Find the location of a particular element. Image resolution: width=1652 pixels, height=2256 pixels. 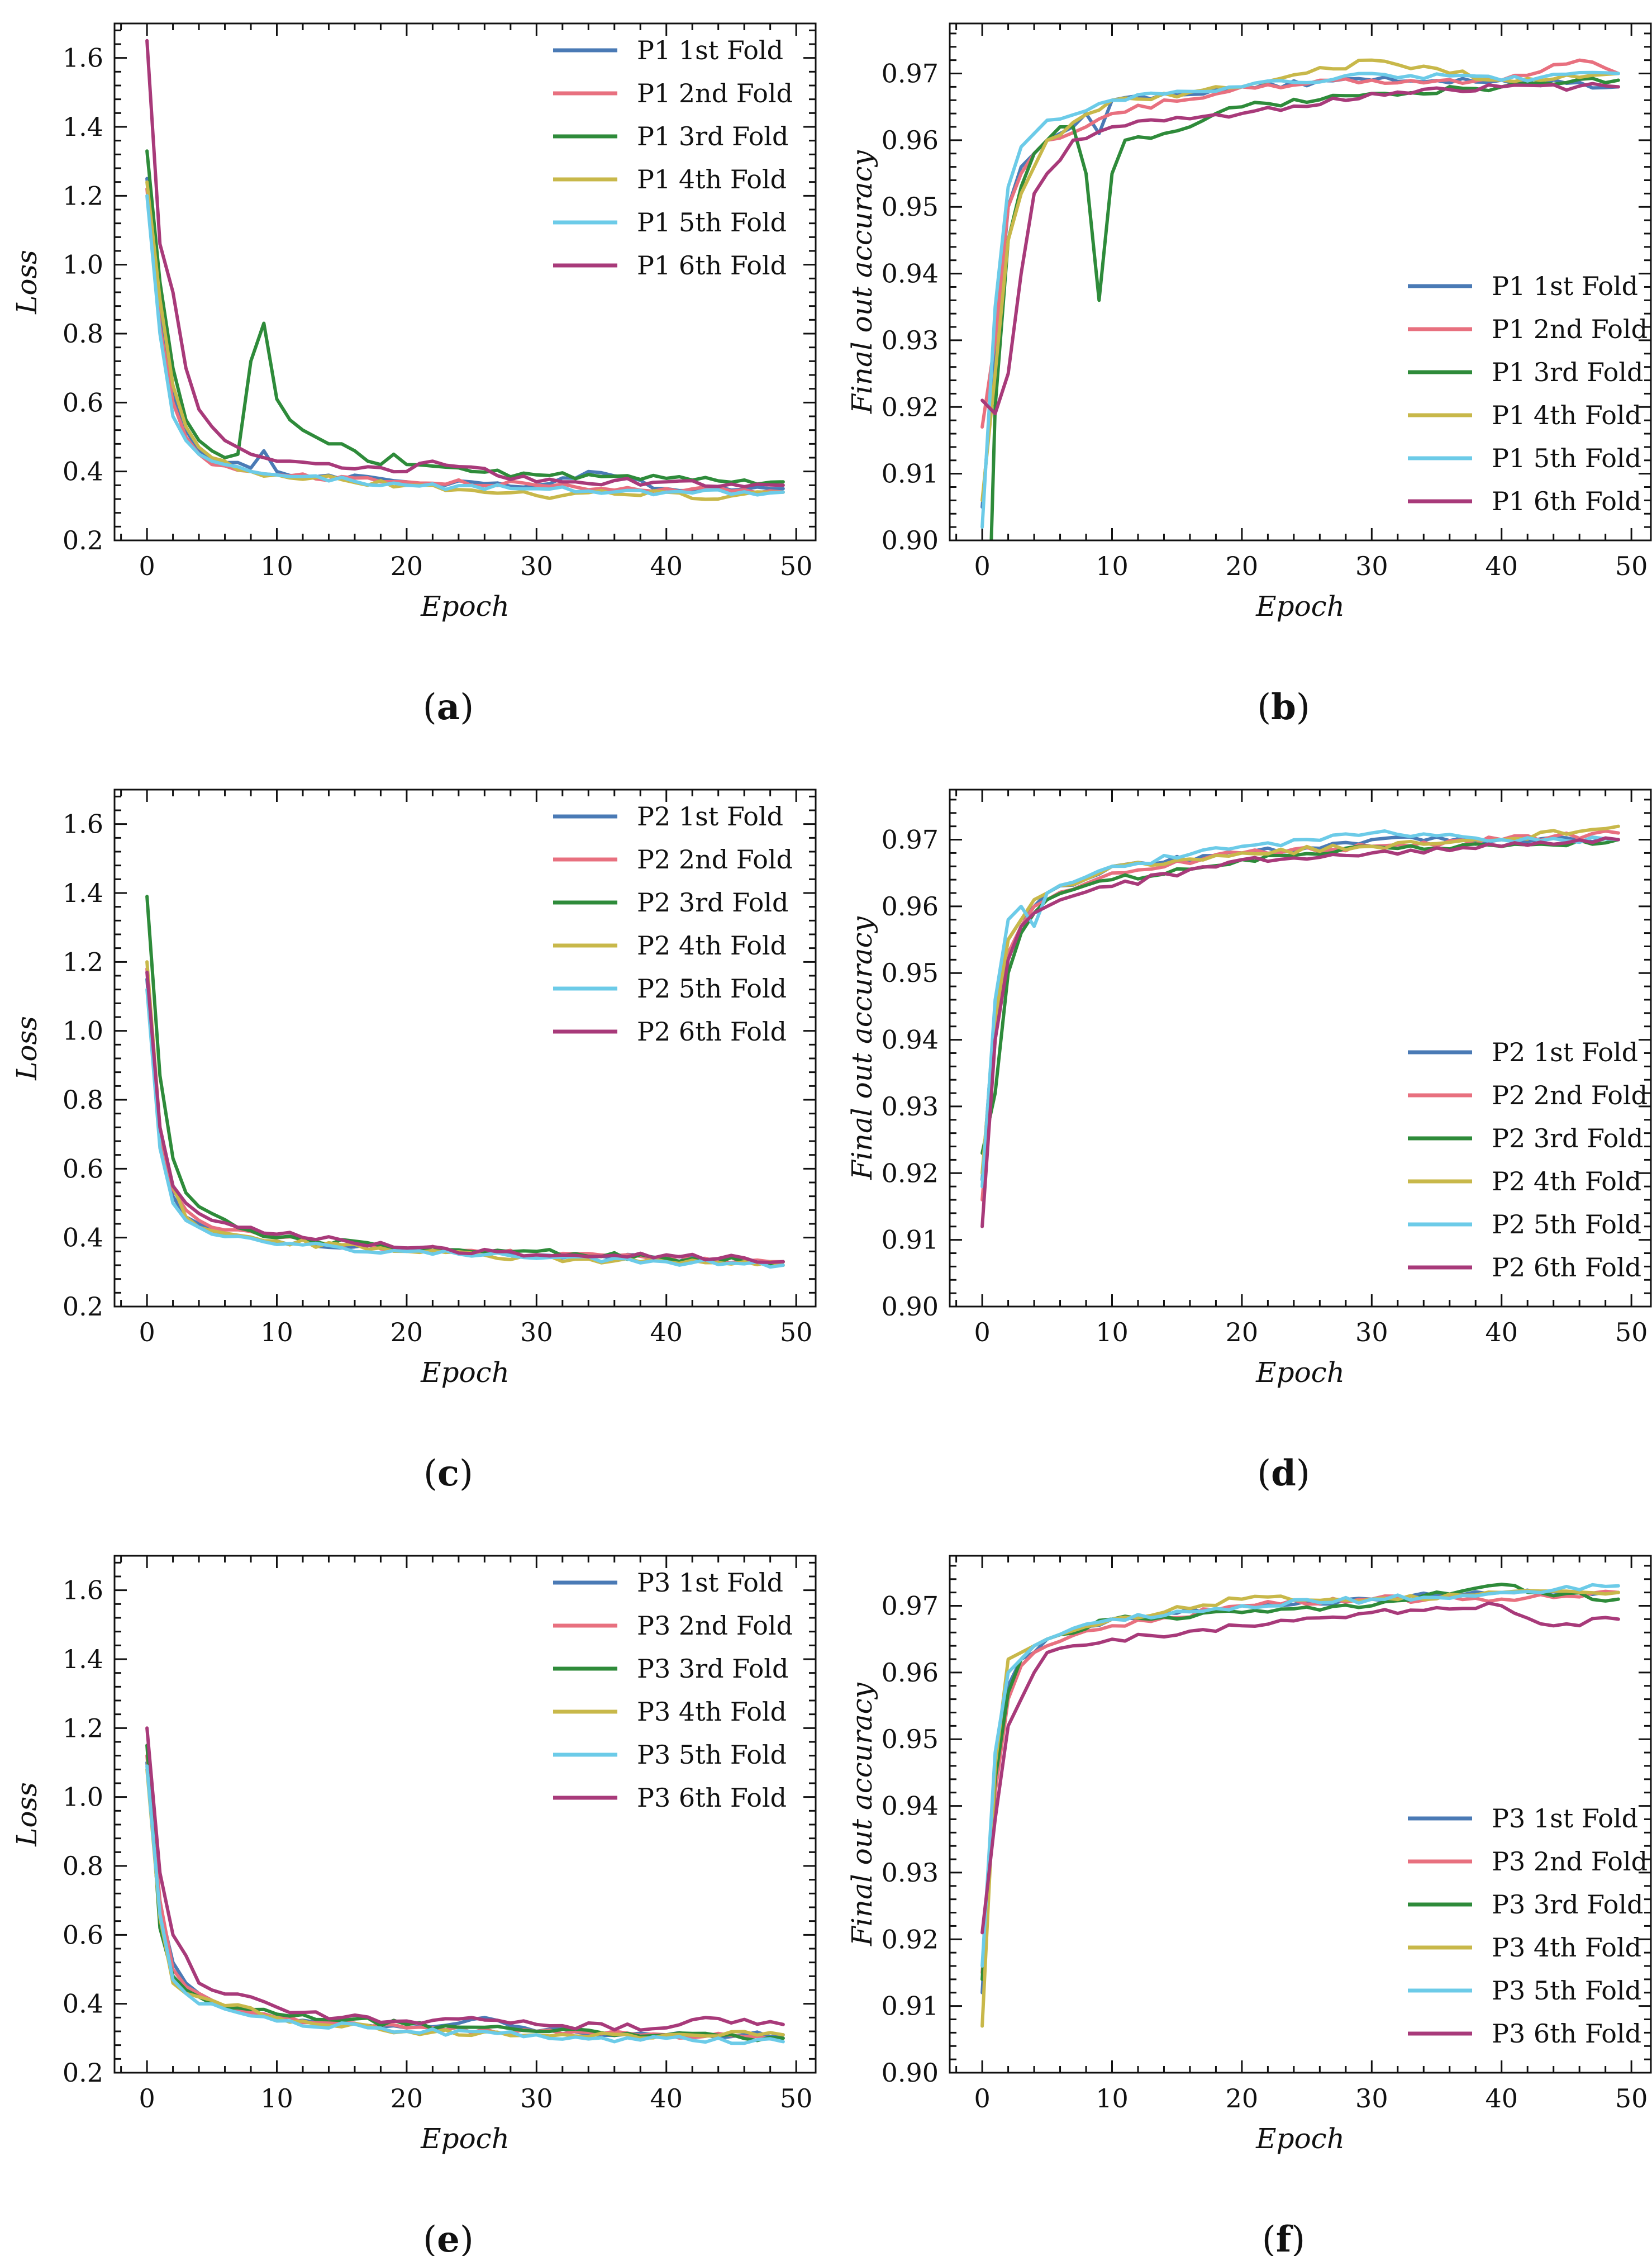

legend-entry: P2 6th Fold is located at coordinates (712, 1032).